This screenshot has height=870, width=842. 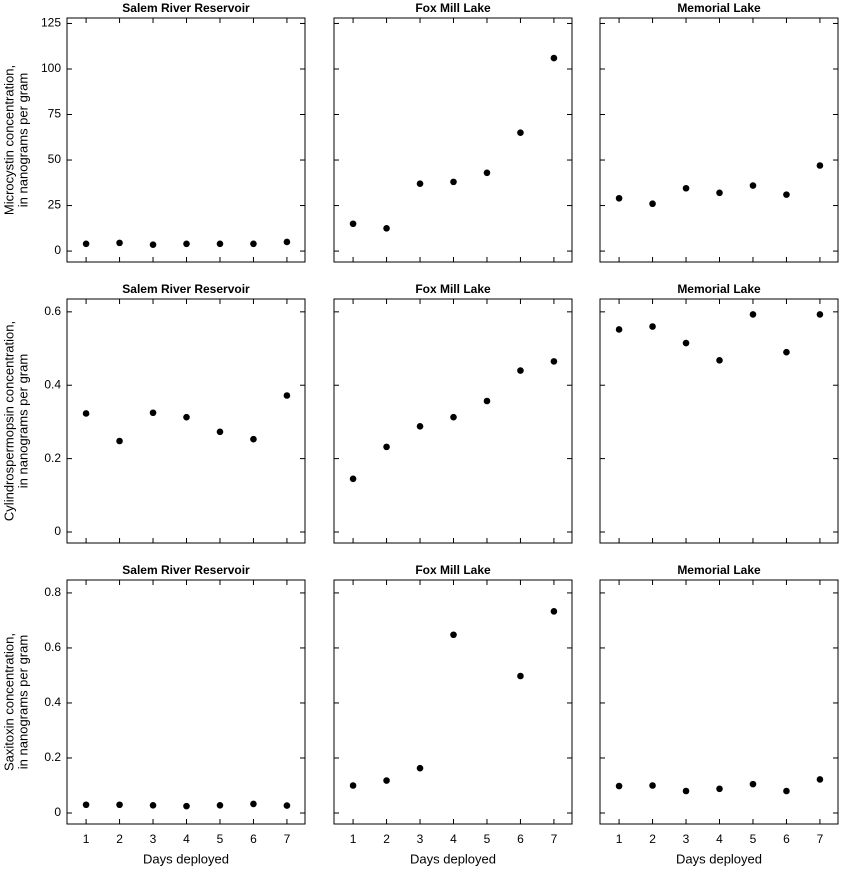 I want to click on y-tick-label: 100, so click(x=51, y=68).